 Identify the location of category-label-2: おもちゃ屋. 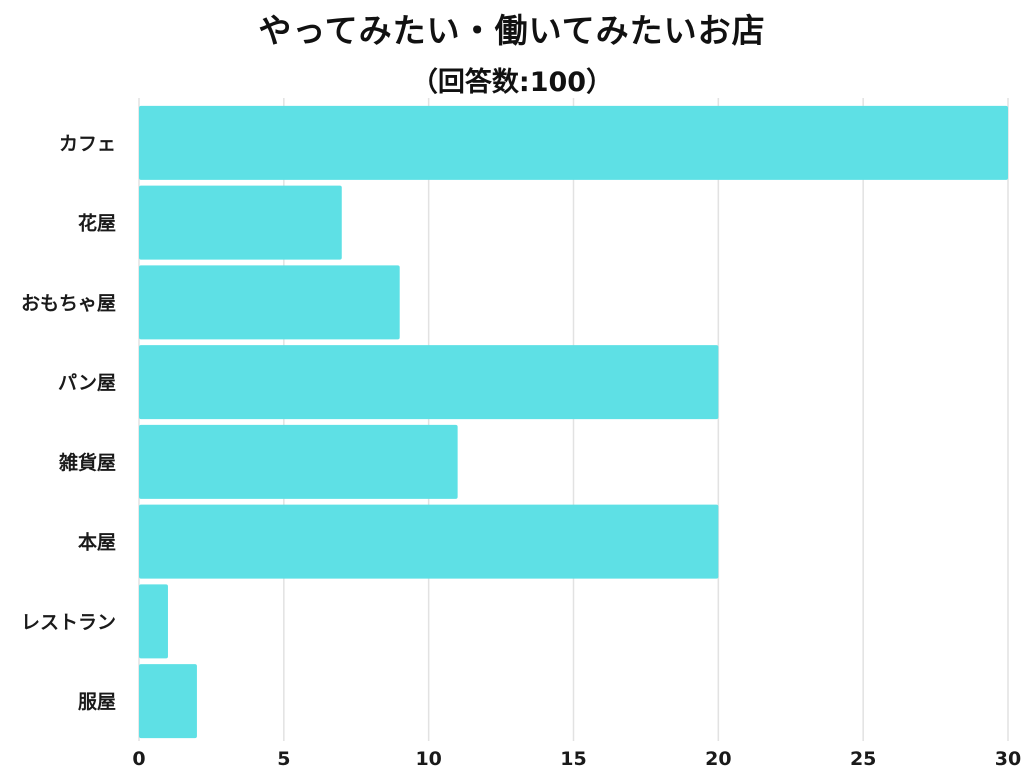
(68, 303).